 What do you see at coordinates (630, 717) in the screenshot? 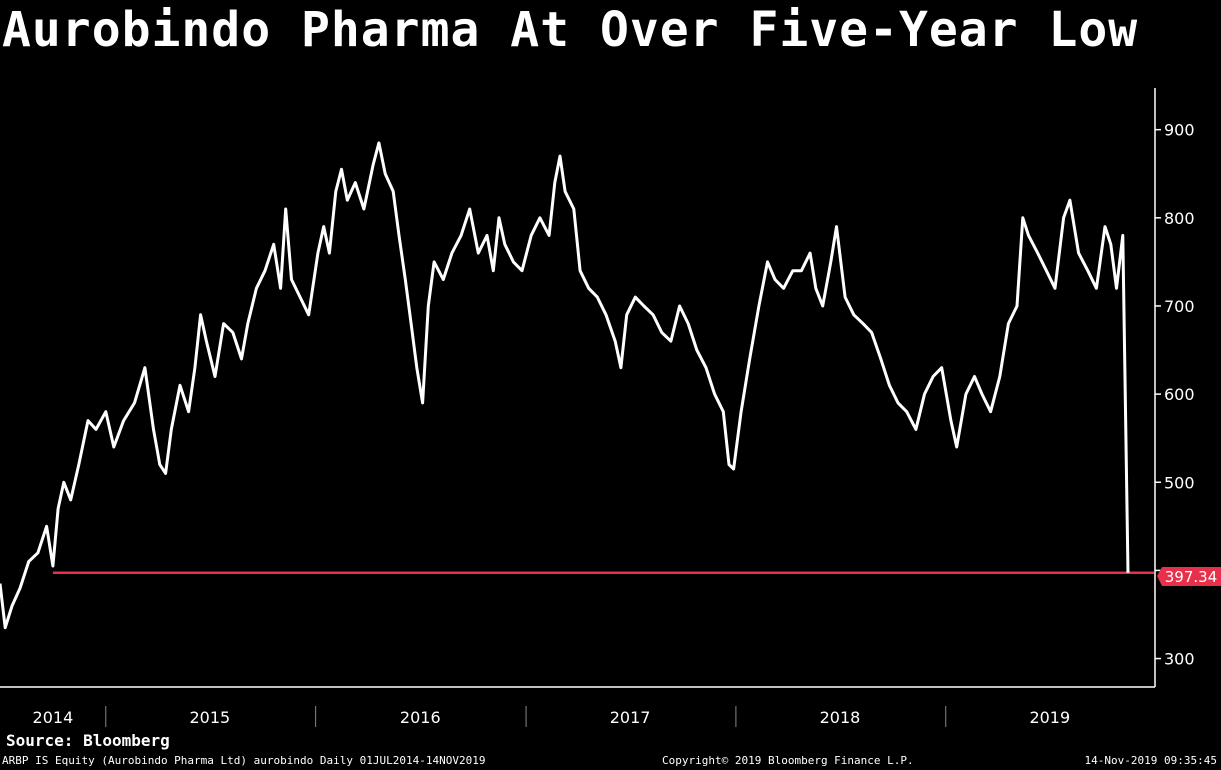
I see `x-tick-label: 2017` at bounding box center [630, 717].